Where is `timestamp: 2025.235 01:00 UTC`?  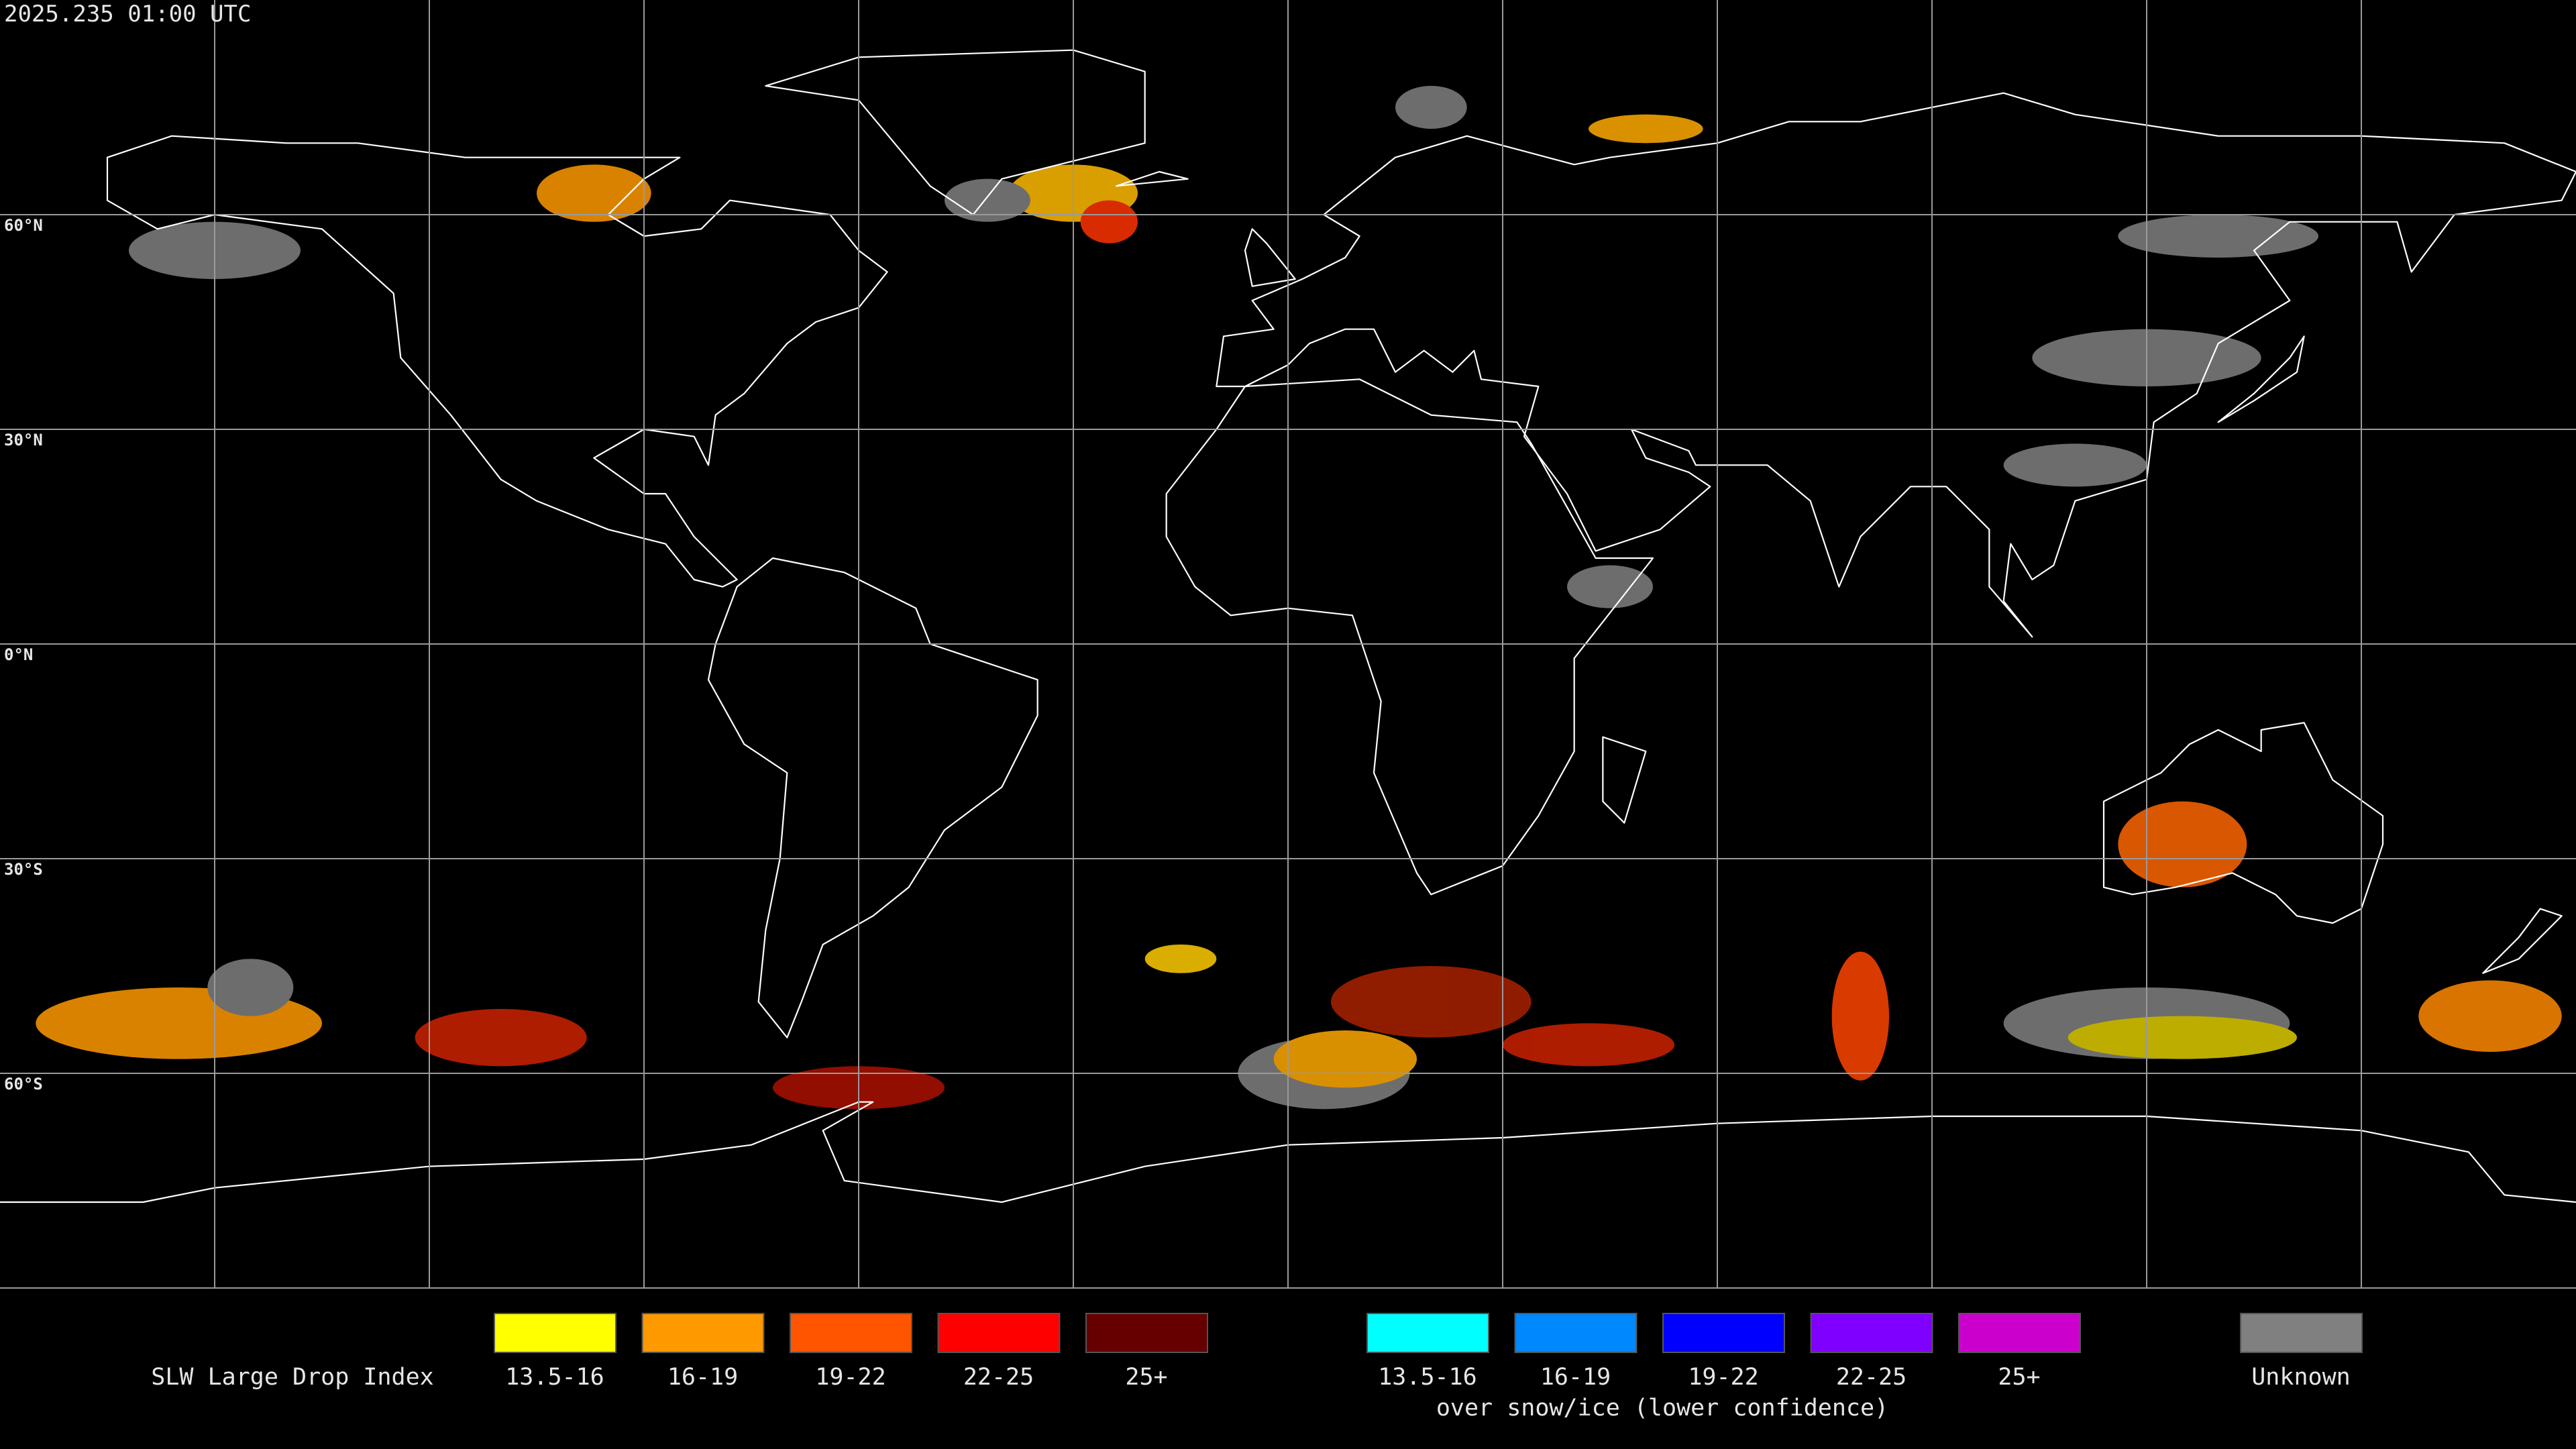 timestamp: 2025.235 01:00 UTC is located at coordinates (127, 14).